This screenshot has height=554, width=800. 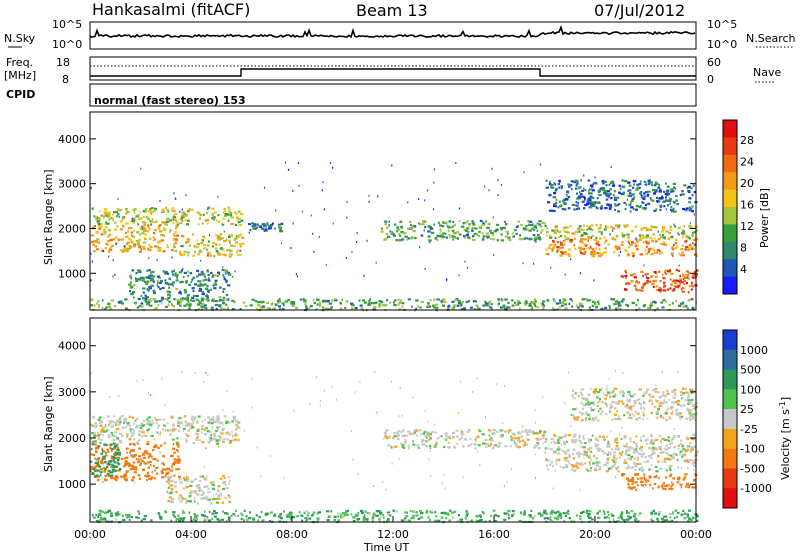 What do you see at coordinates (767, 72) in the screenshot?
I see `nave-right-label: Nave` at bounding box center [767, 72].